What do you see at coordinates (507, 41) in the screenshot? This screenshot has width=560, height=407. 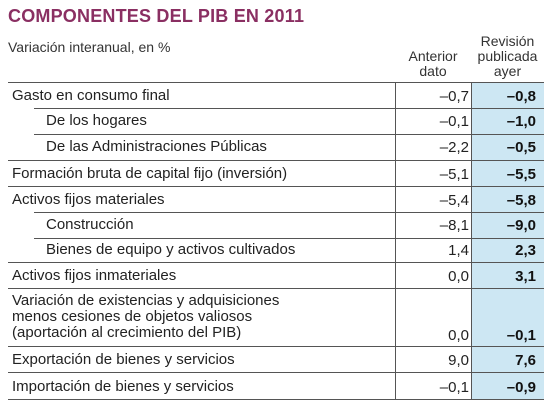 I see `header-revision-line1: Revisión` at bounding box center [507, 41].